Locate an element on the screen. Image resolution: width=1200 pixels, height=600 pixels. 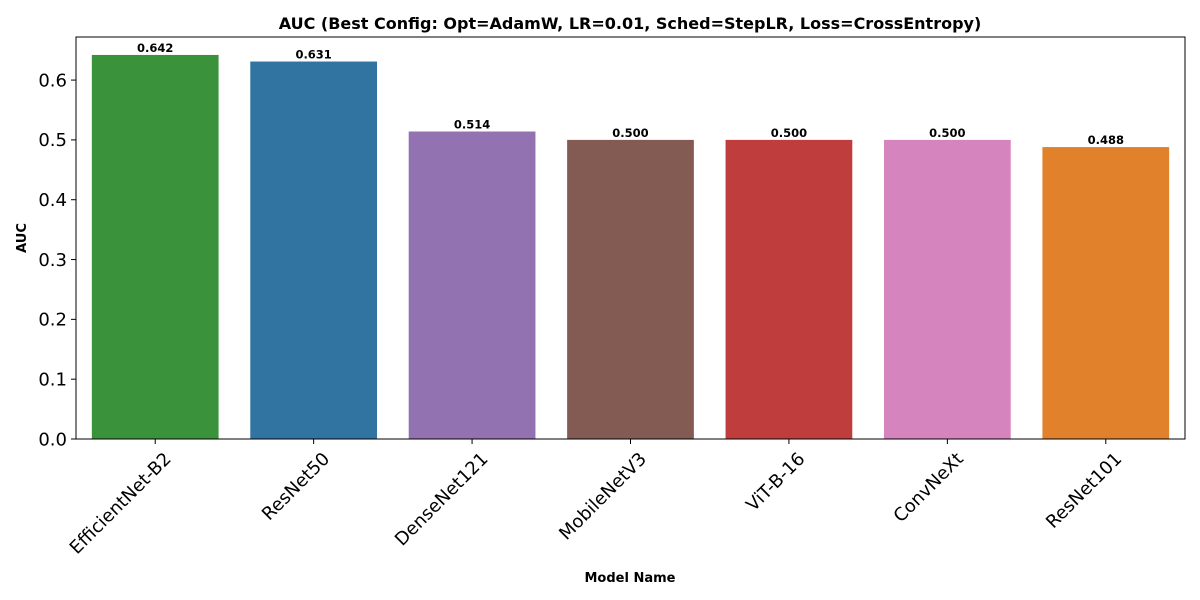
y-axis-label: AUC is located at coordinates (22, 238).